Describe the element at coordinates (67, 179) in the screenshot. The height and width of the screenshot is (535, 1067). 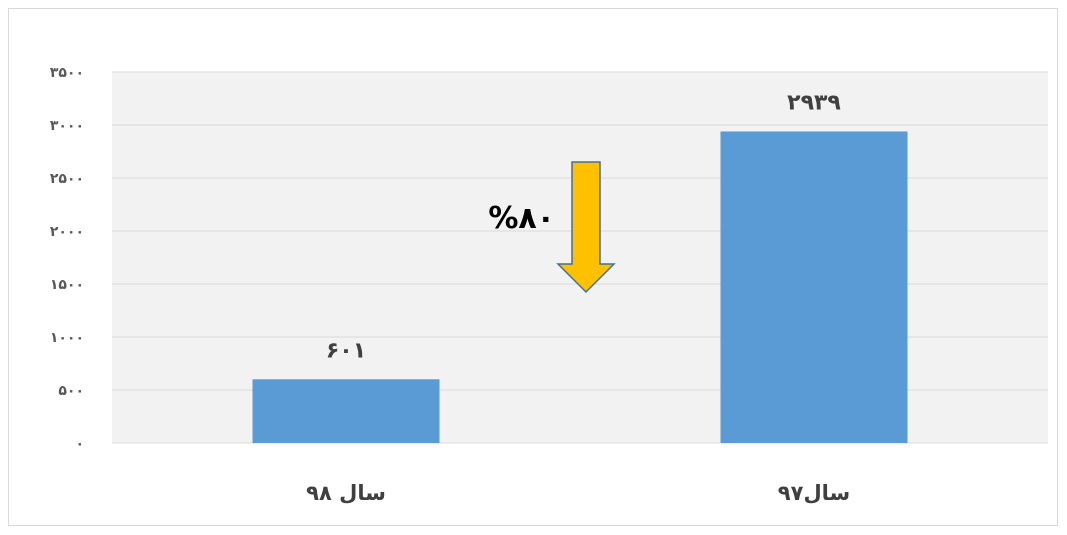
I see `y-tick-label: ۲۵۰۰` at that location.